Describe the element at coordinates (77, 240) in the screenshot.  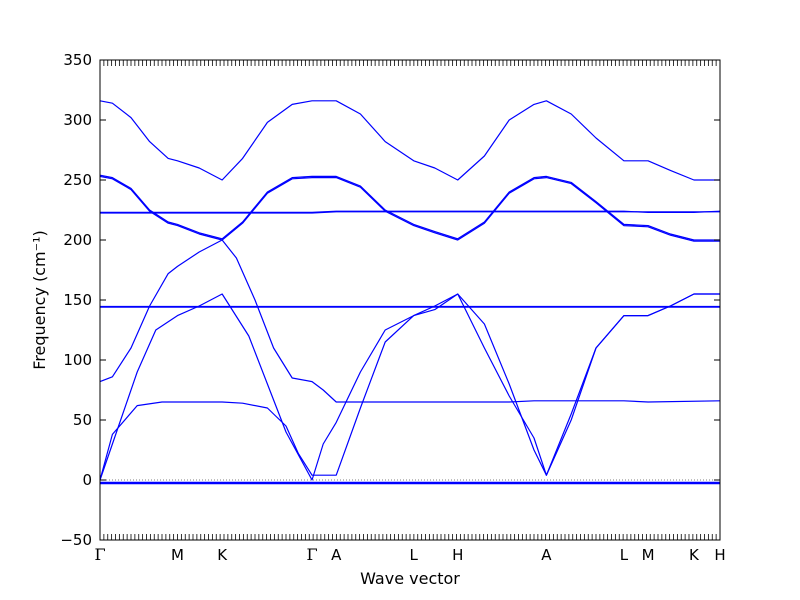
I see `y-tick-label: 200` at that location.